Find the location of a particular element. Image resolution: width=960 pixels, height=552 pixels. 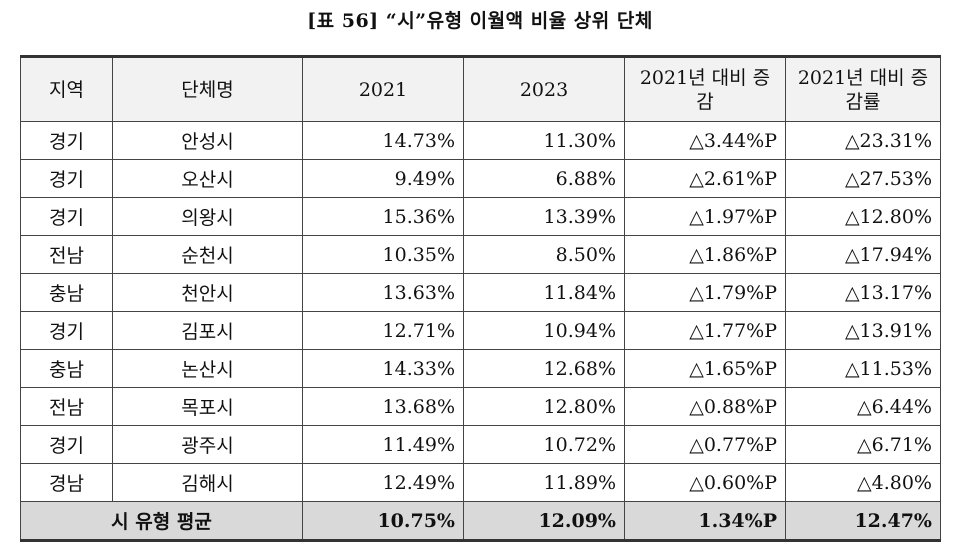

cell-entity: 순천시 is located at coordinates (207, 254).